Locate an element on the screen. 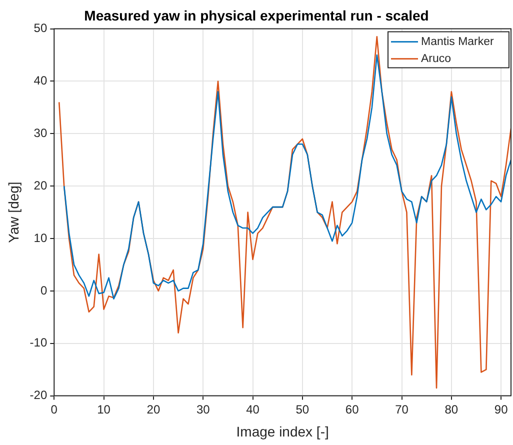 This screenshot has width=513, height=445. y-tick-label: 40 is located at coordinates (41, 81).